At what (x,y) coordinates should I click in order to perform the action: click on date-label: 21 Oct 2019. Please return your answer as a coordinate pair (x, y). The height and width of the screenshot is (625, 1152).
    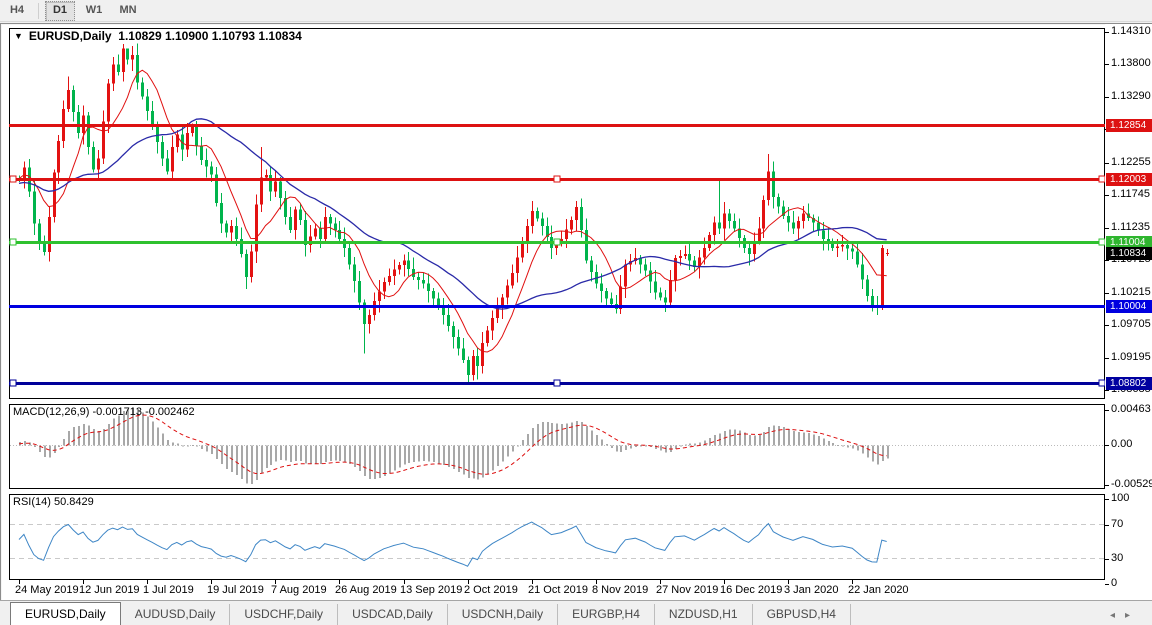
    Looking at the image, I should click on (558, 590).